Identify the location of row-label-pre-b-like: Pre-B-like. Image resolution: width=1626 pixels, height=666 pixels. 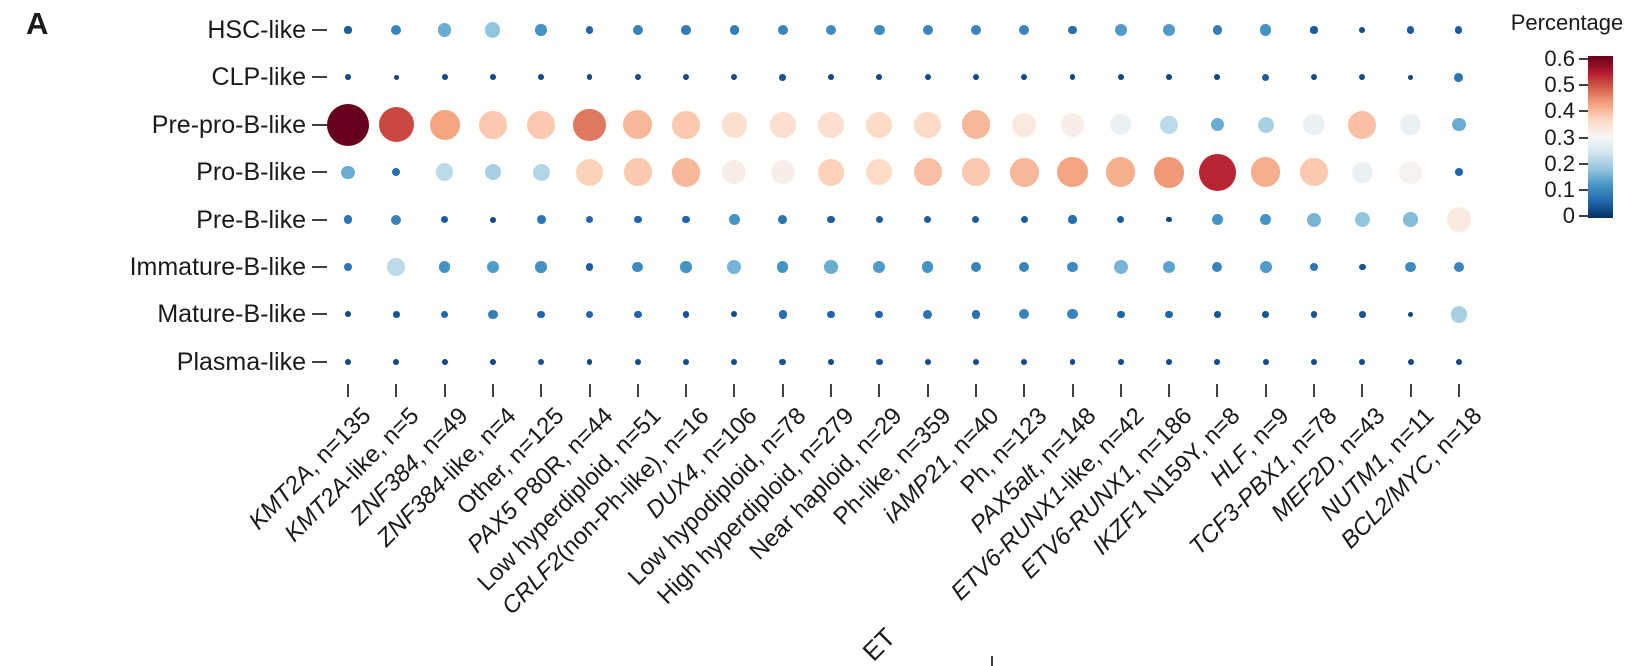
(251, 219).